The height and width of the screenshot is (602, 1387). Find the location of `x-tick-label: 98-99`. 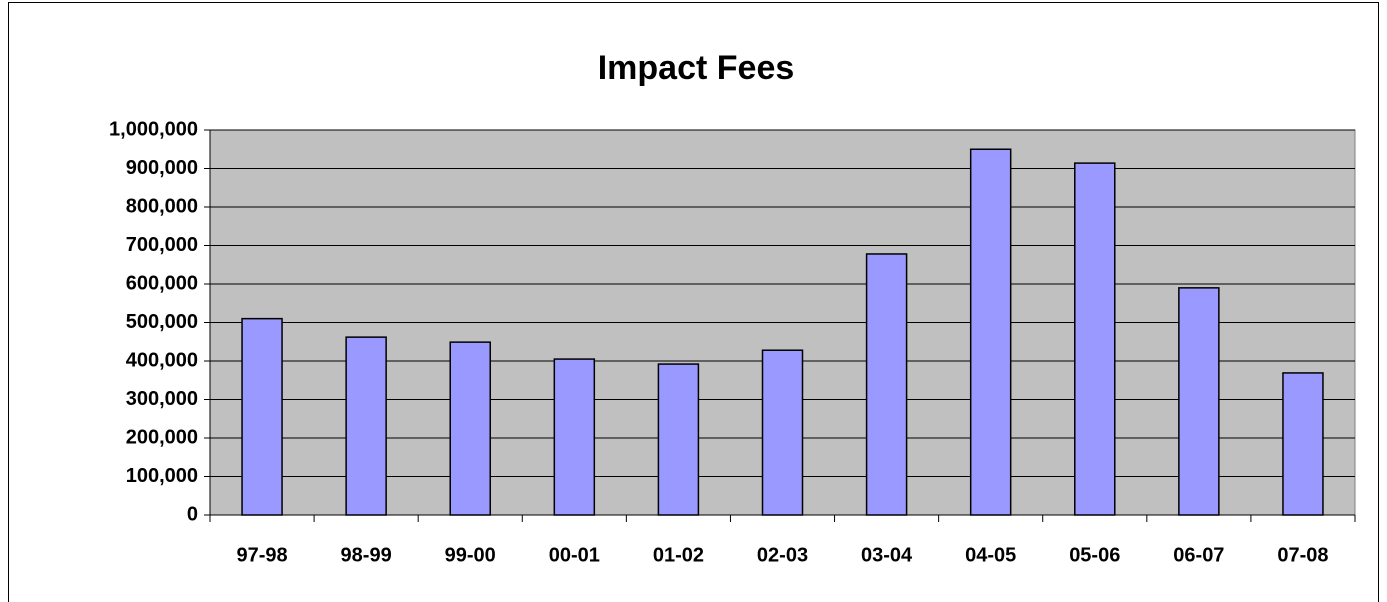

x-tick-label: 98-99 is located at coordinates (366, 555).